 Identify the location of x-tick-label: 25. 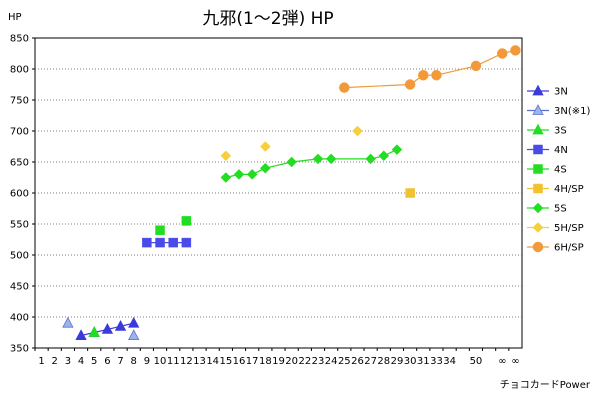
(344, 361).